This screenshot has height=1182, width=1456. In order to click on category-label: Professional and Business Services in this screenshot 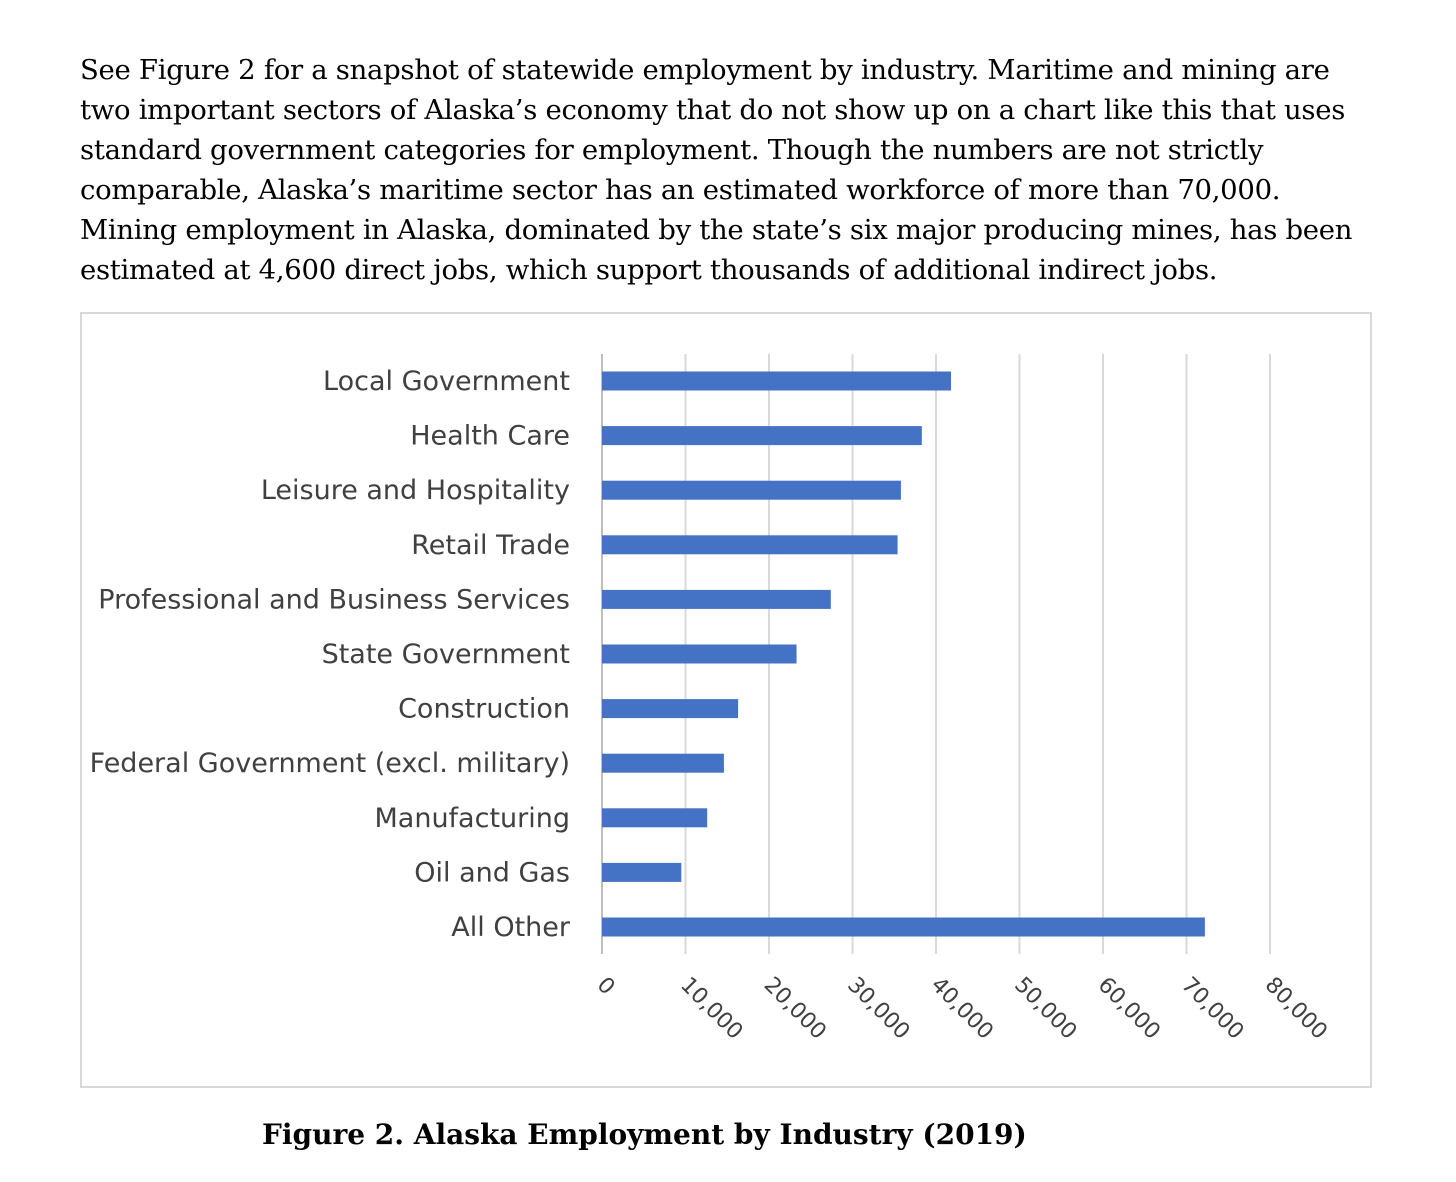, I will do `click(334, 599)`.